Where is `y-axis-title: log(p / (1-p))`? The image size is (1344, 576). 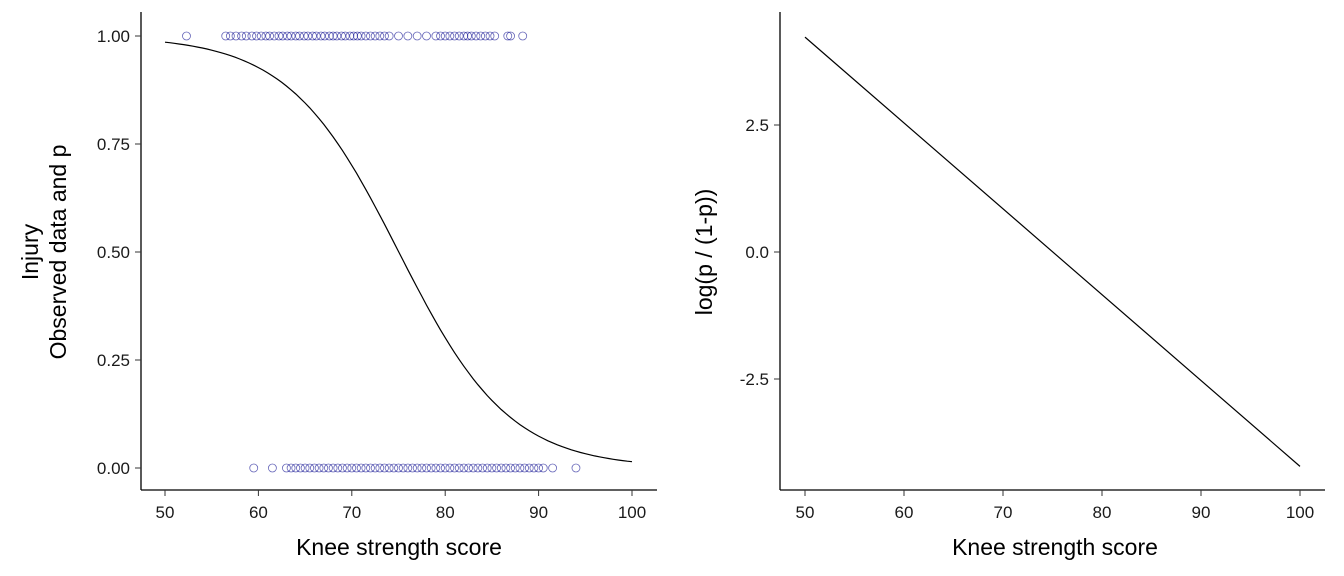 y-axis-title: log(p / (1-p)) is located at coordinates (704, 252).